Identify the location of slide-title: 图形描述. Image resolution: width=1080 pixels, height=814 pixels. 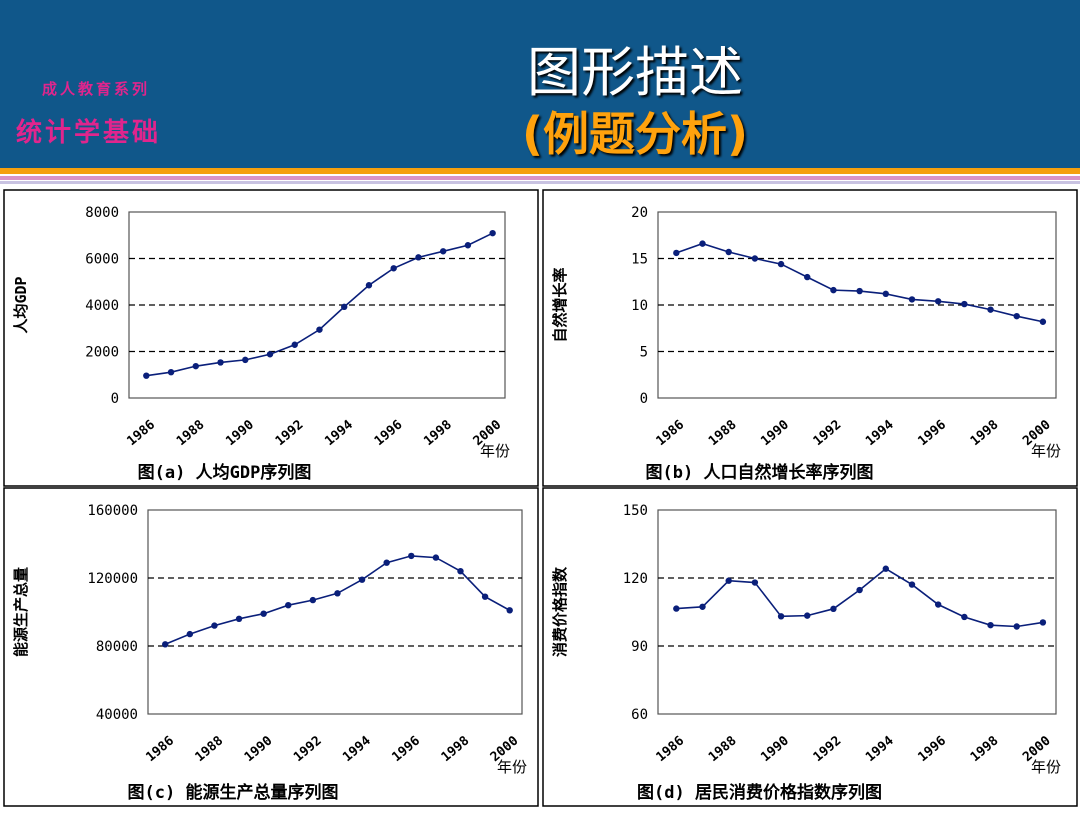
(635, 72).